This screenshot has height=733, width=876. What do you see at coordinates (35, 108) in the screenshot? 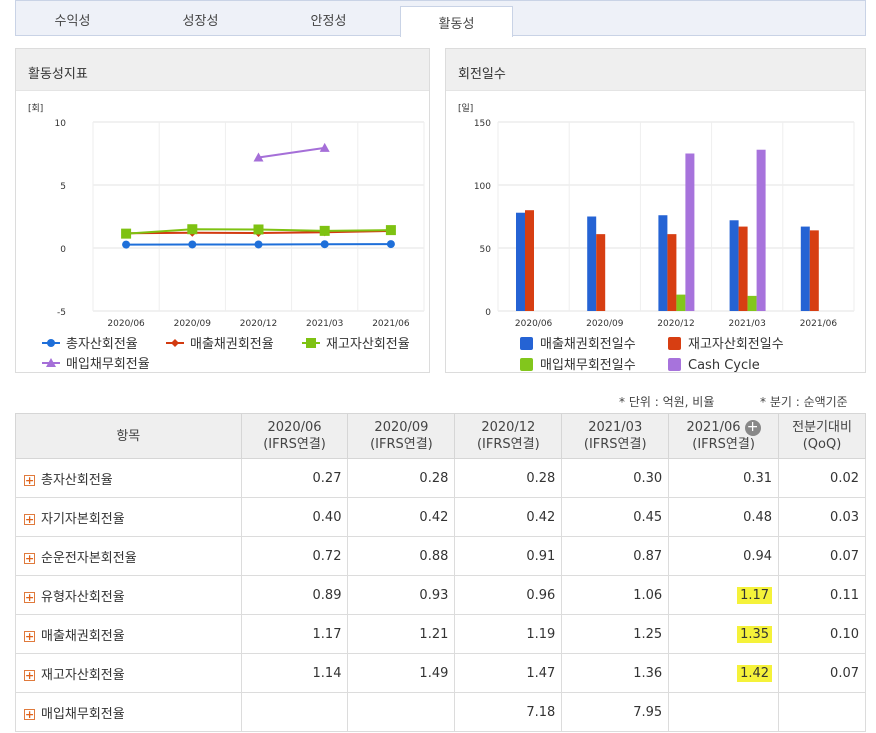
I see `y-unit-label: [회]` at bounding box center [35, 108].